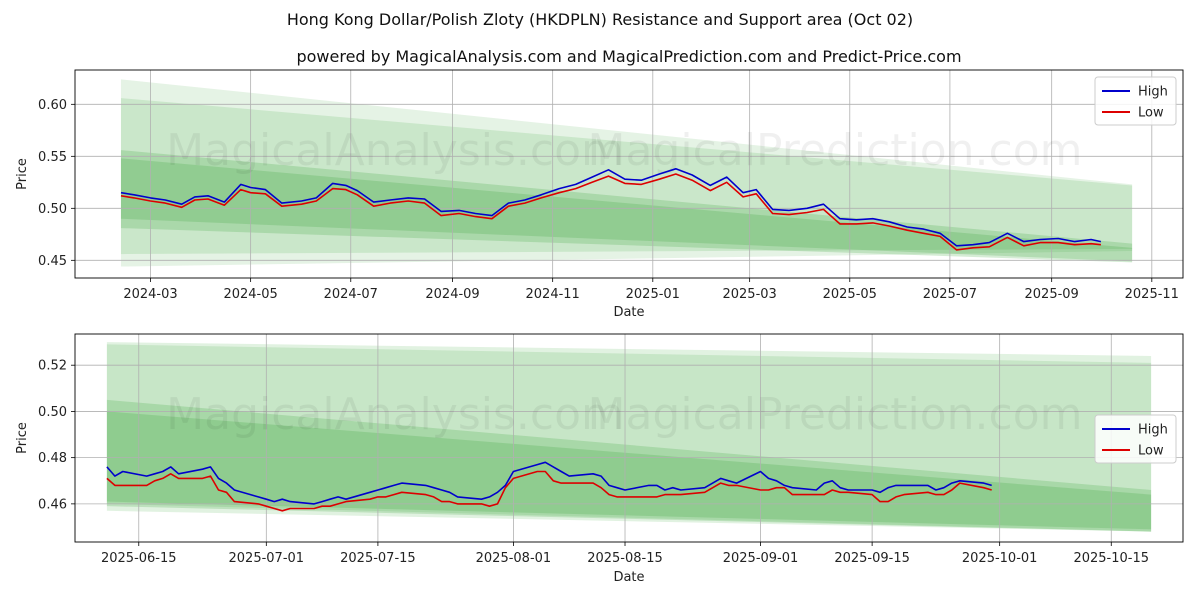 This screenshot has width=1200, height=600. I want to click on y-tick-label: 0.45, so click(52, 261).